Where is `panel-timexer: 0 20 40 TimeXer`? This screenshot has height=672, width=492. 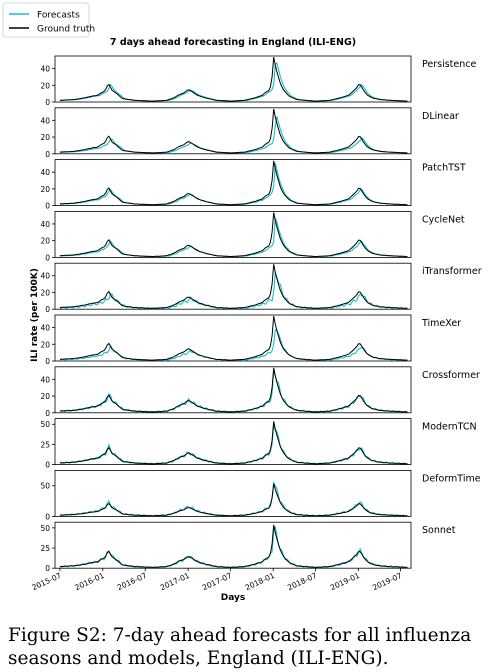
panel-timexer: 0 20 40 TimeXer is located at coordinates (250, 340).